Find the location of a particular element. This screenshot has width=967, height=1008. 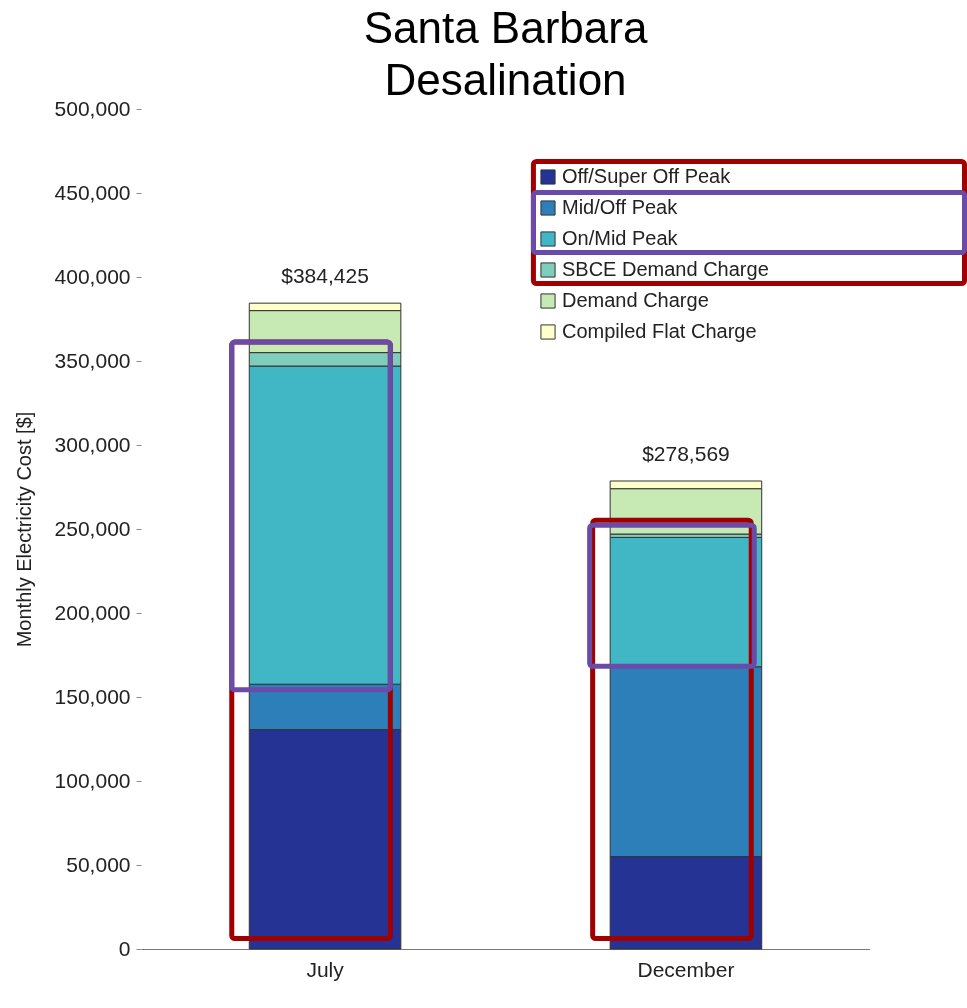

total-label: $384,425 is located at coordinates (325, 276).